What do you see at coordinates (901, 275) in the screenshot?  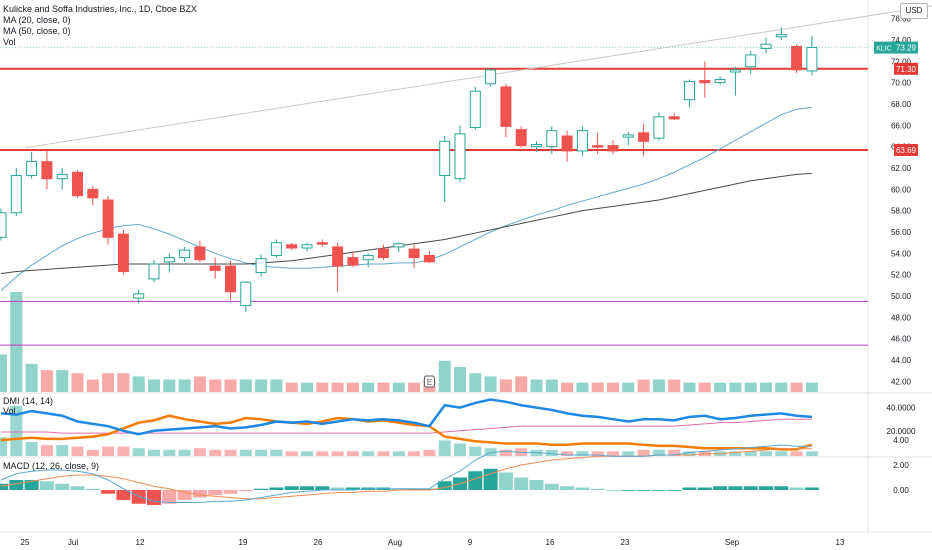 I see `price-tick-label: 52.00` at bounding box center [901, 275].